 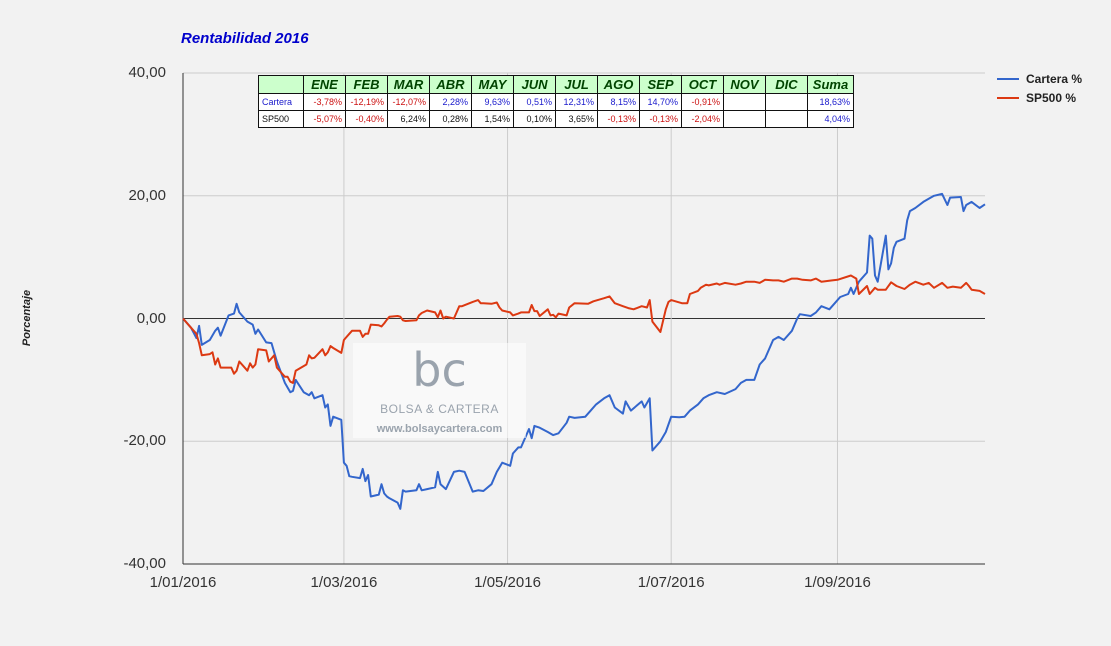 I want to click on table-cell: 2,28%, so click(x=450, y=102).